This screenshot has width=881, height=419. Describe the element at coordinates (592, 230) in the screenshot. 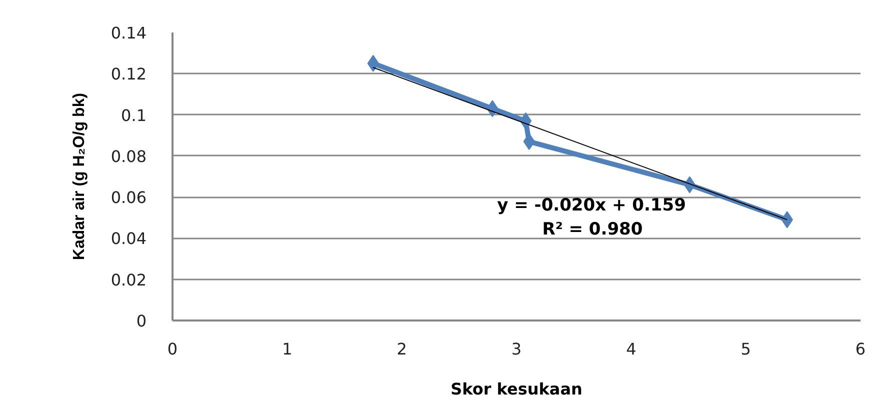

I see `annotation: R² = 0.980` at that location.